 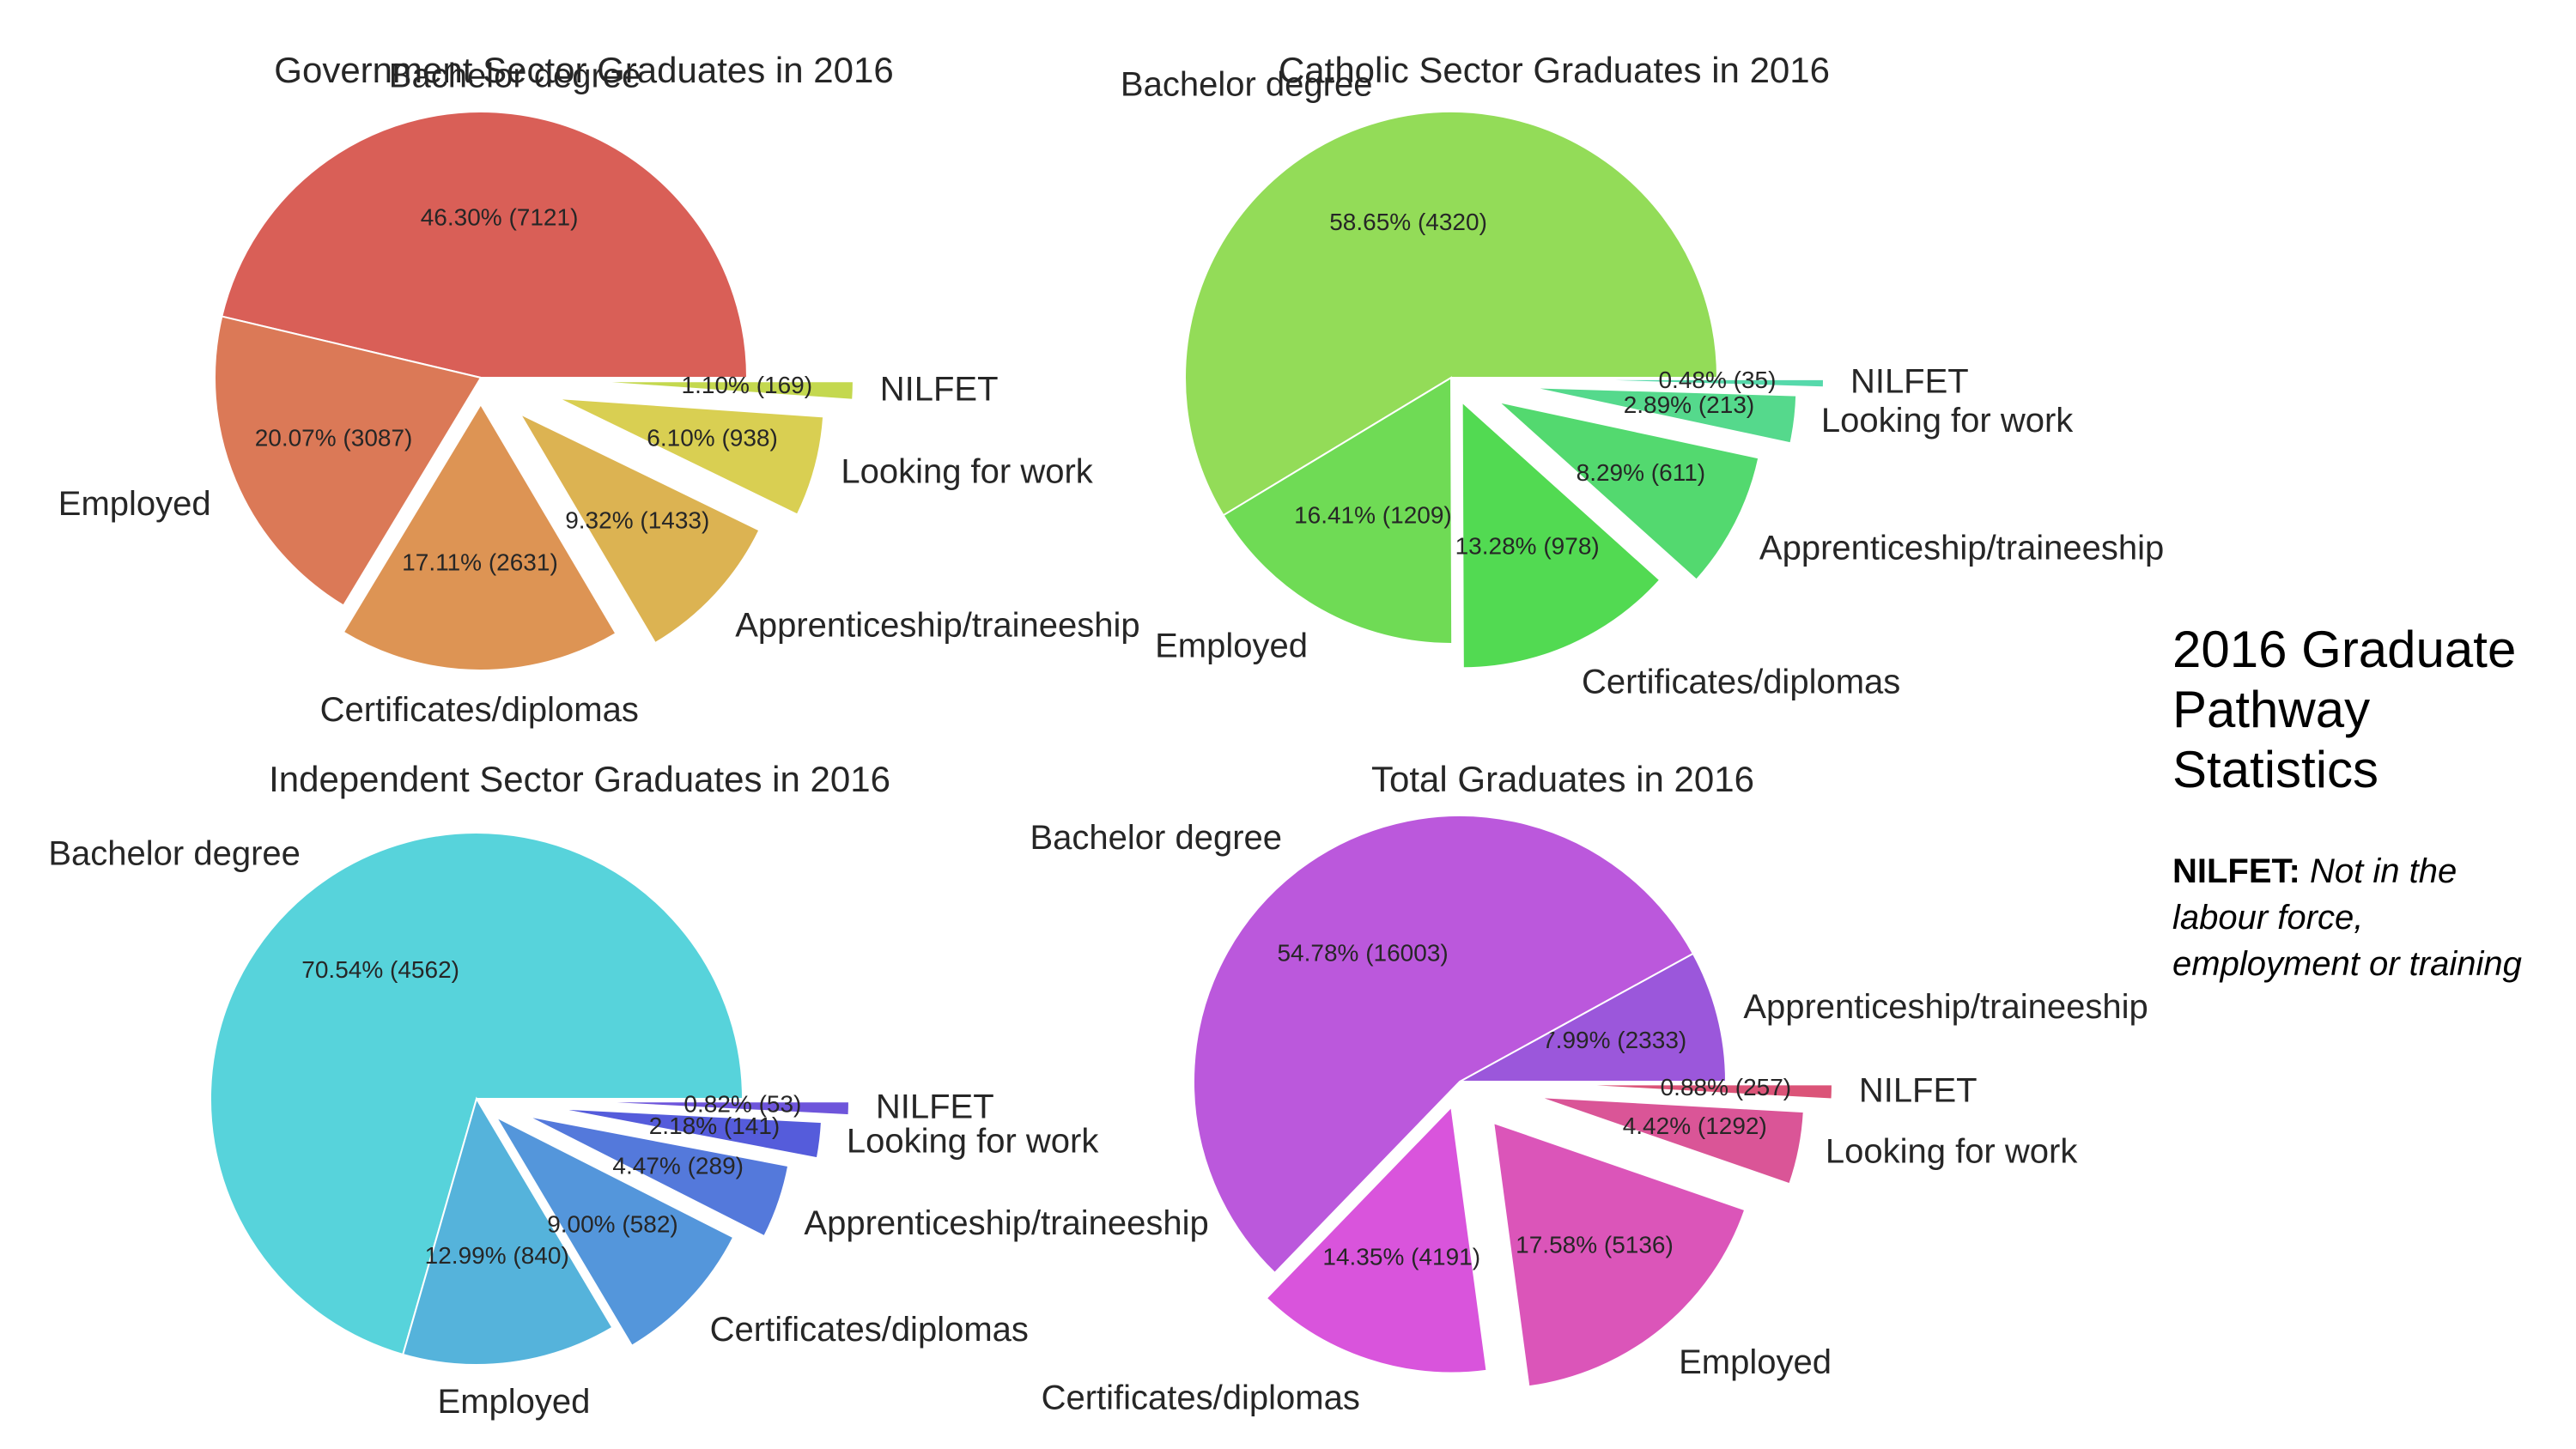 I want to click on pct-label-looking-for-work: 2.89% (213), so click(x=1689, y=404).